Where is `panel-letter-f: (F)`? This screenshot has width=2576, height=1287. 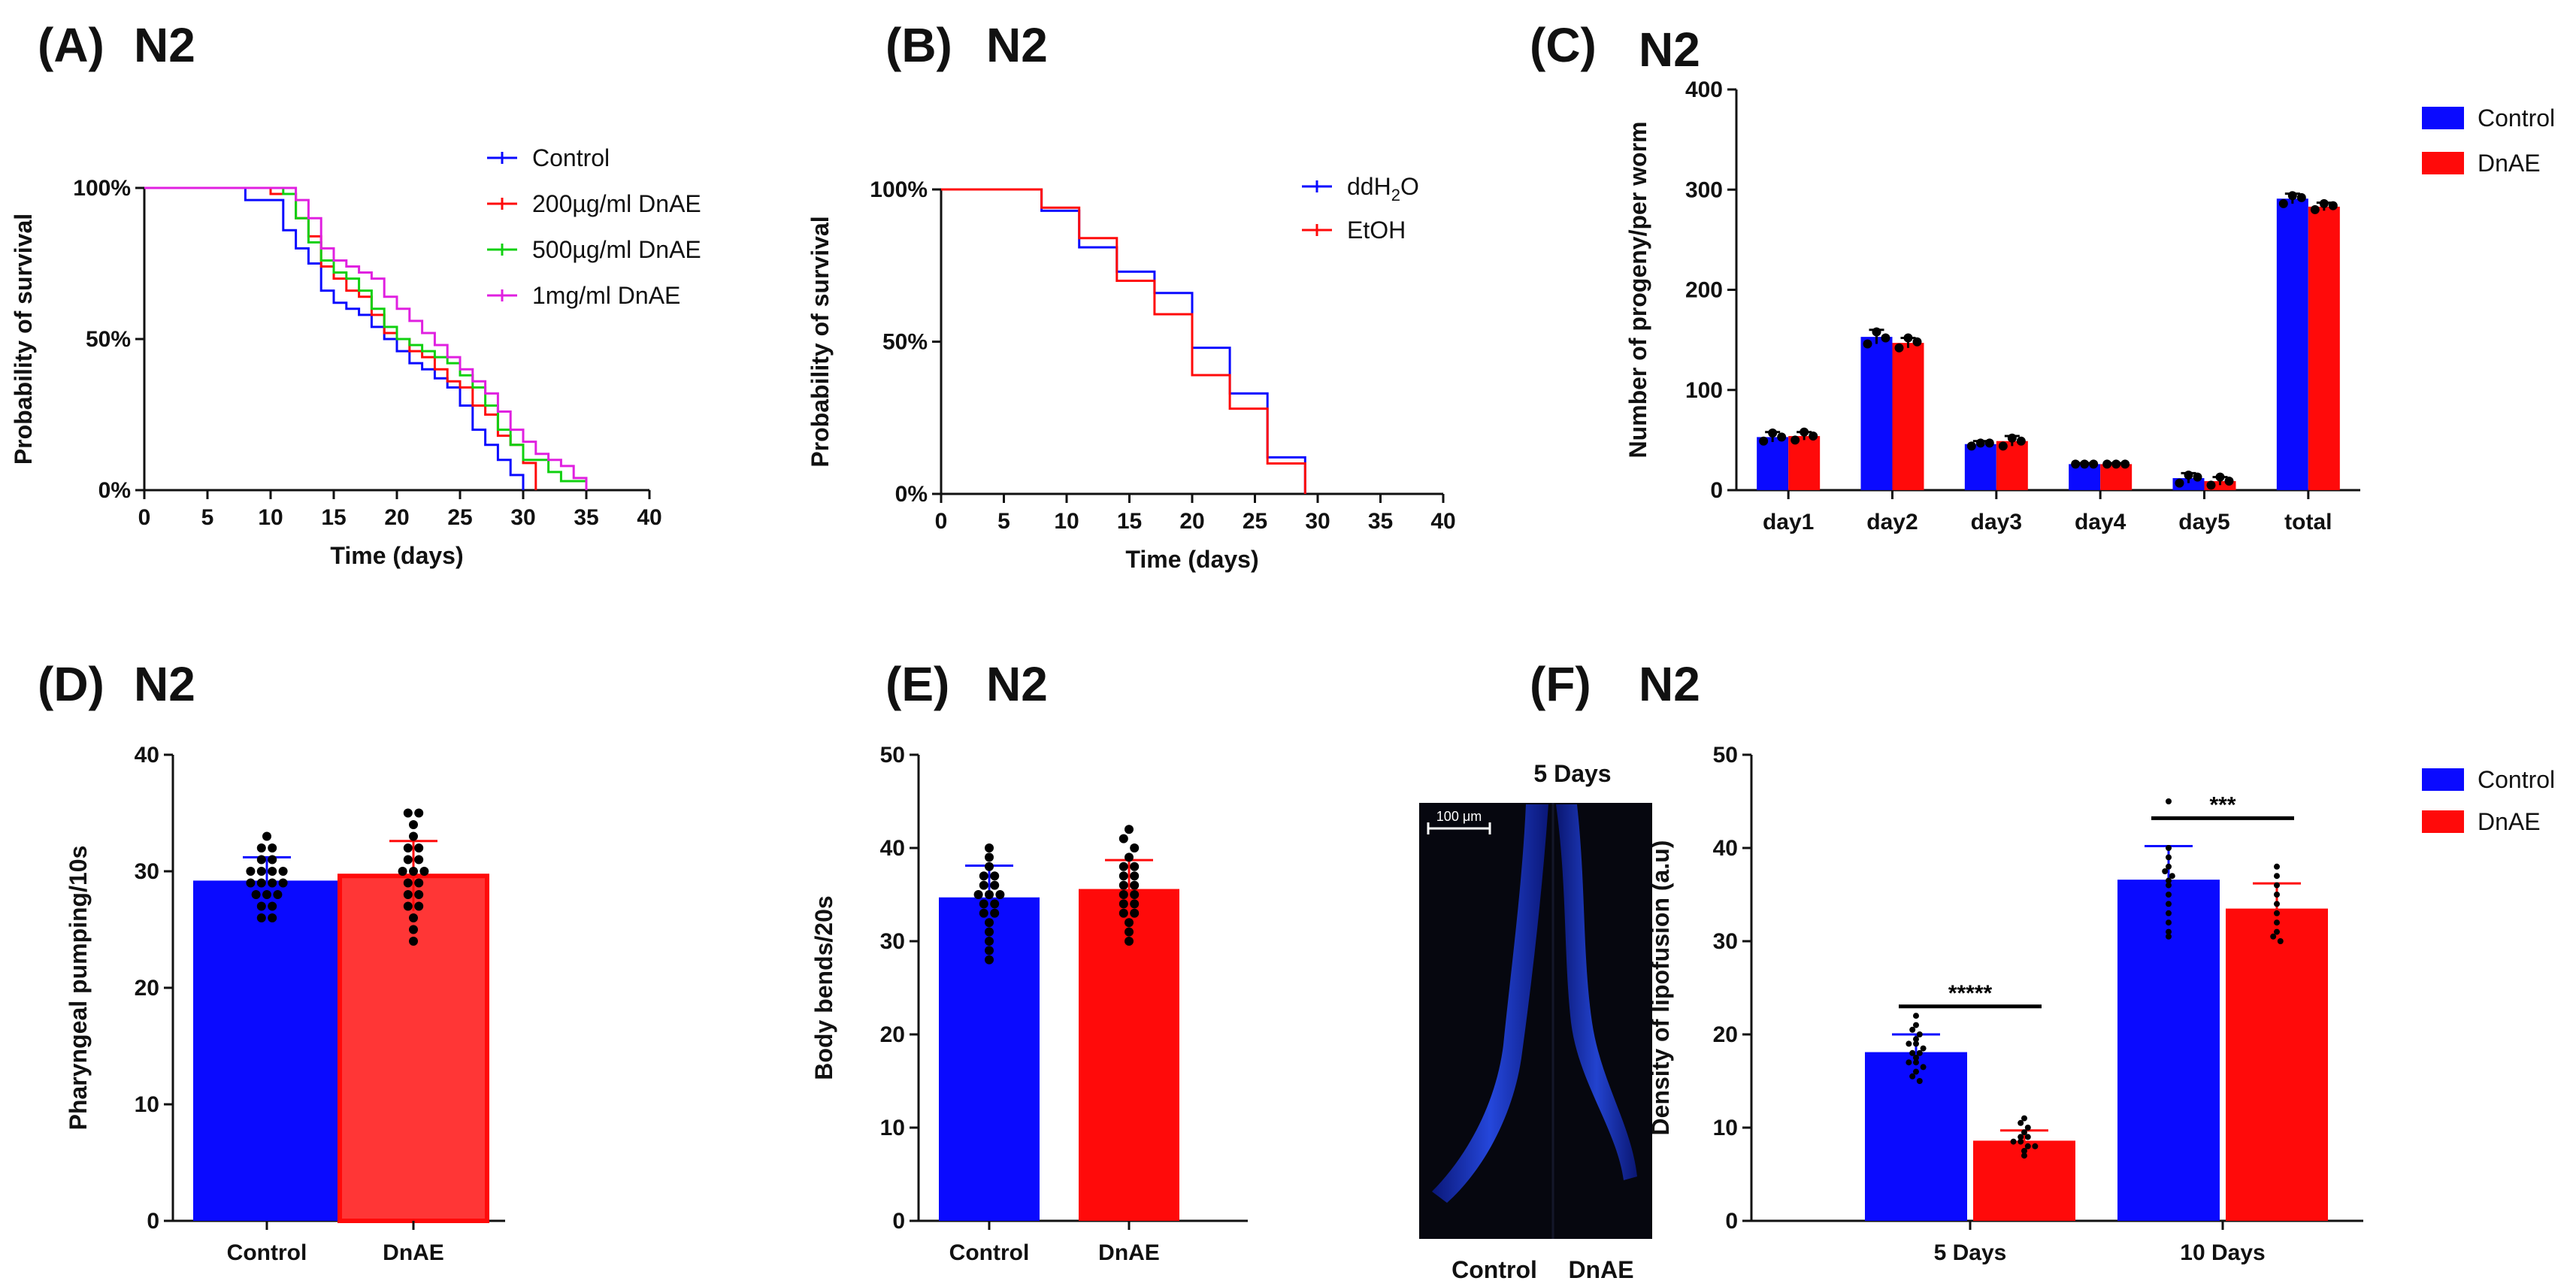 panel-letter-f: (F) is located at coordinates (1560, 684).